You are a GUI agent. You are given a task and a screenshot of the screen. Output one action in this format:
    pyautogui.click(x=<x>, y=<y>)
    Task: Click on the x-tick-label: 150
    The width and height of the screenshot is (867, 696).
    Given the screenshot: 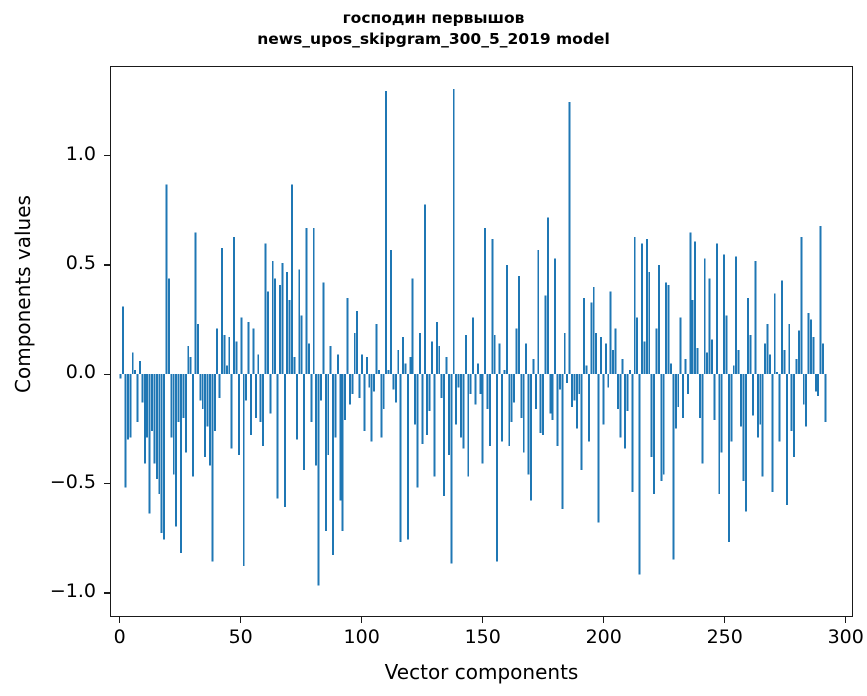 What is the action you would take?
    pyautogui.click(x=482, y=637)
    